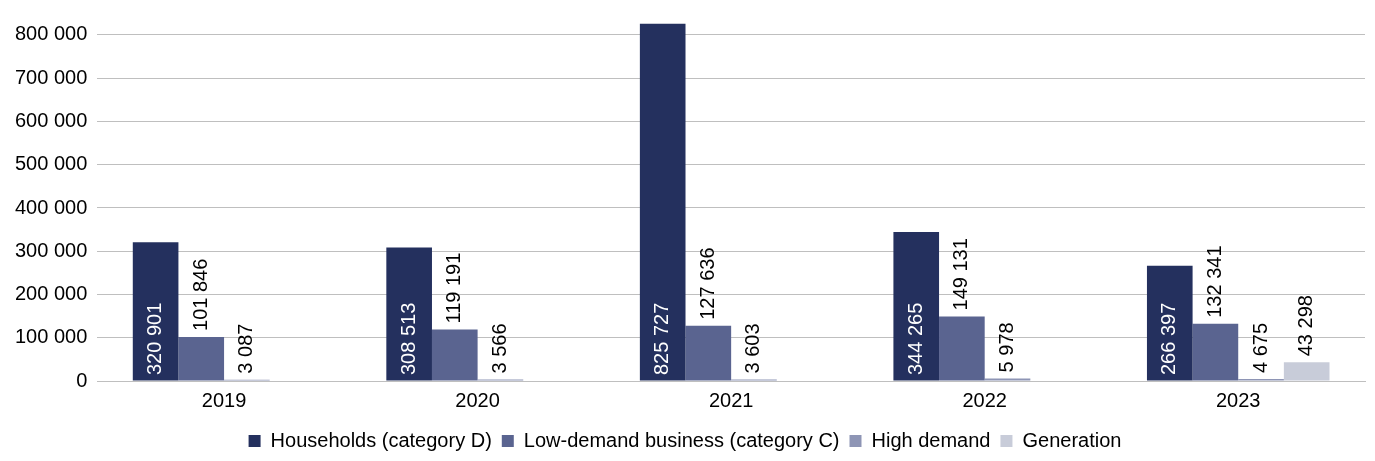 The width and height of the screenshot is (1375, 461). Describe the element at coordinates (1168, 338) in the screenshot. I see `data-label: 266 397` at that location.